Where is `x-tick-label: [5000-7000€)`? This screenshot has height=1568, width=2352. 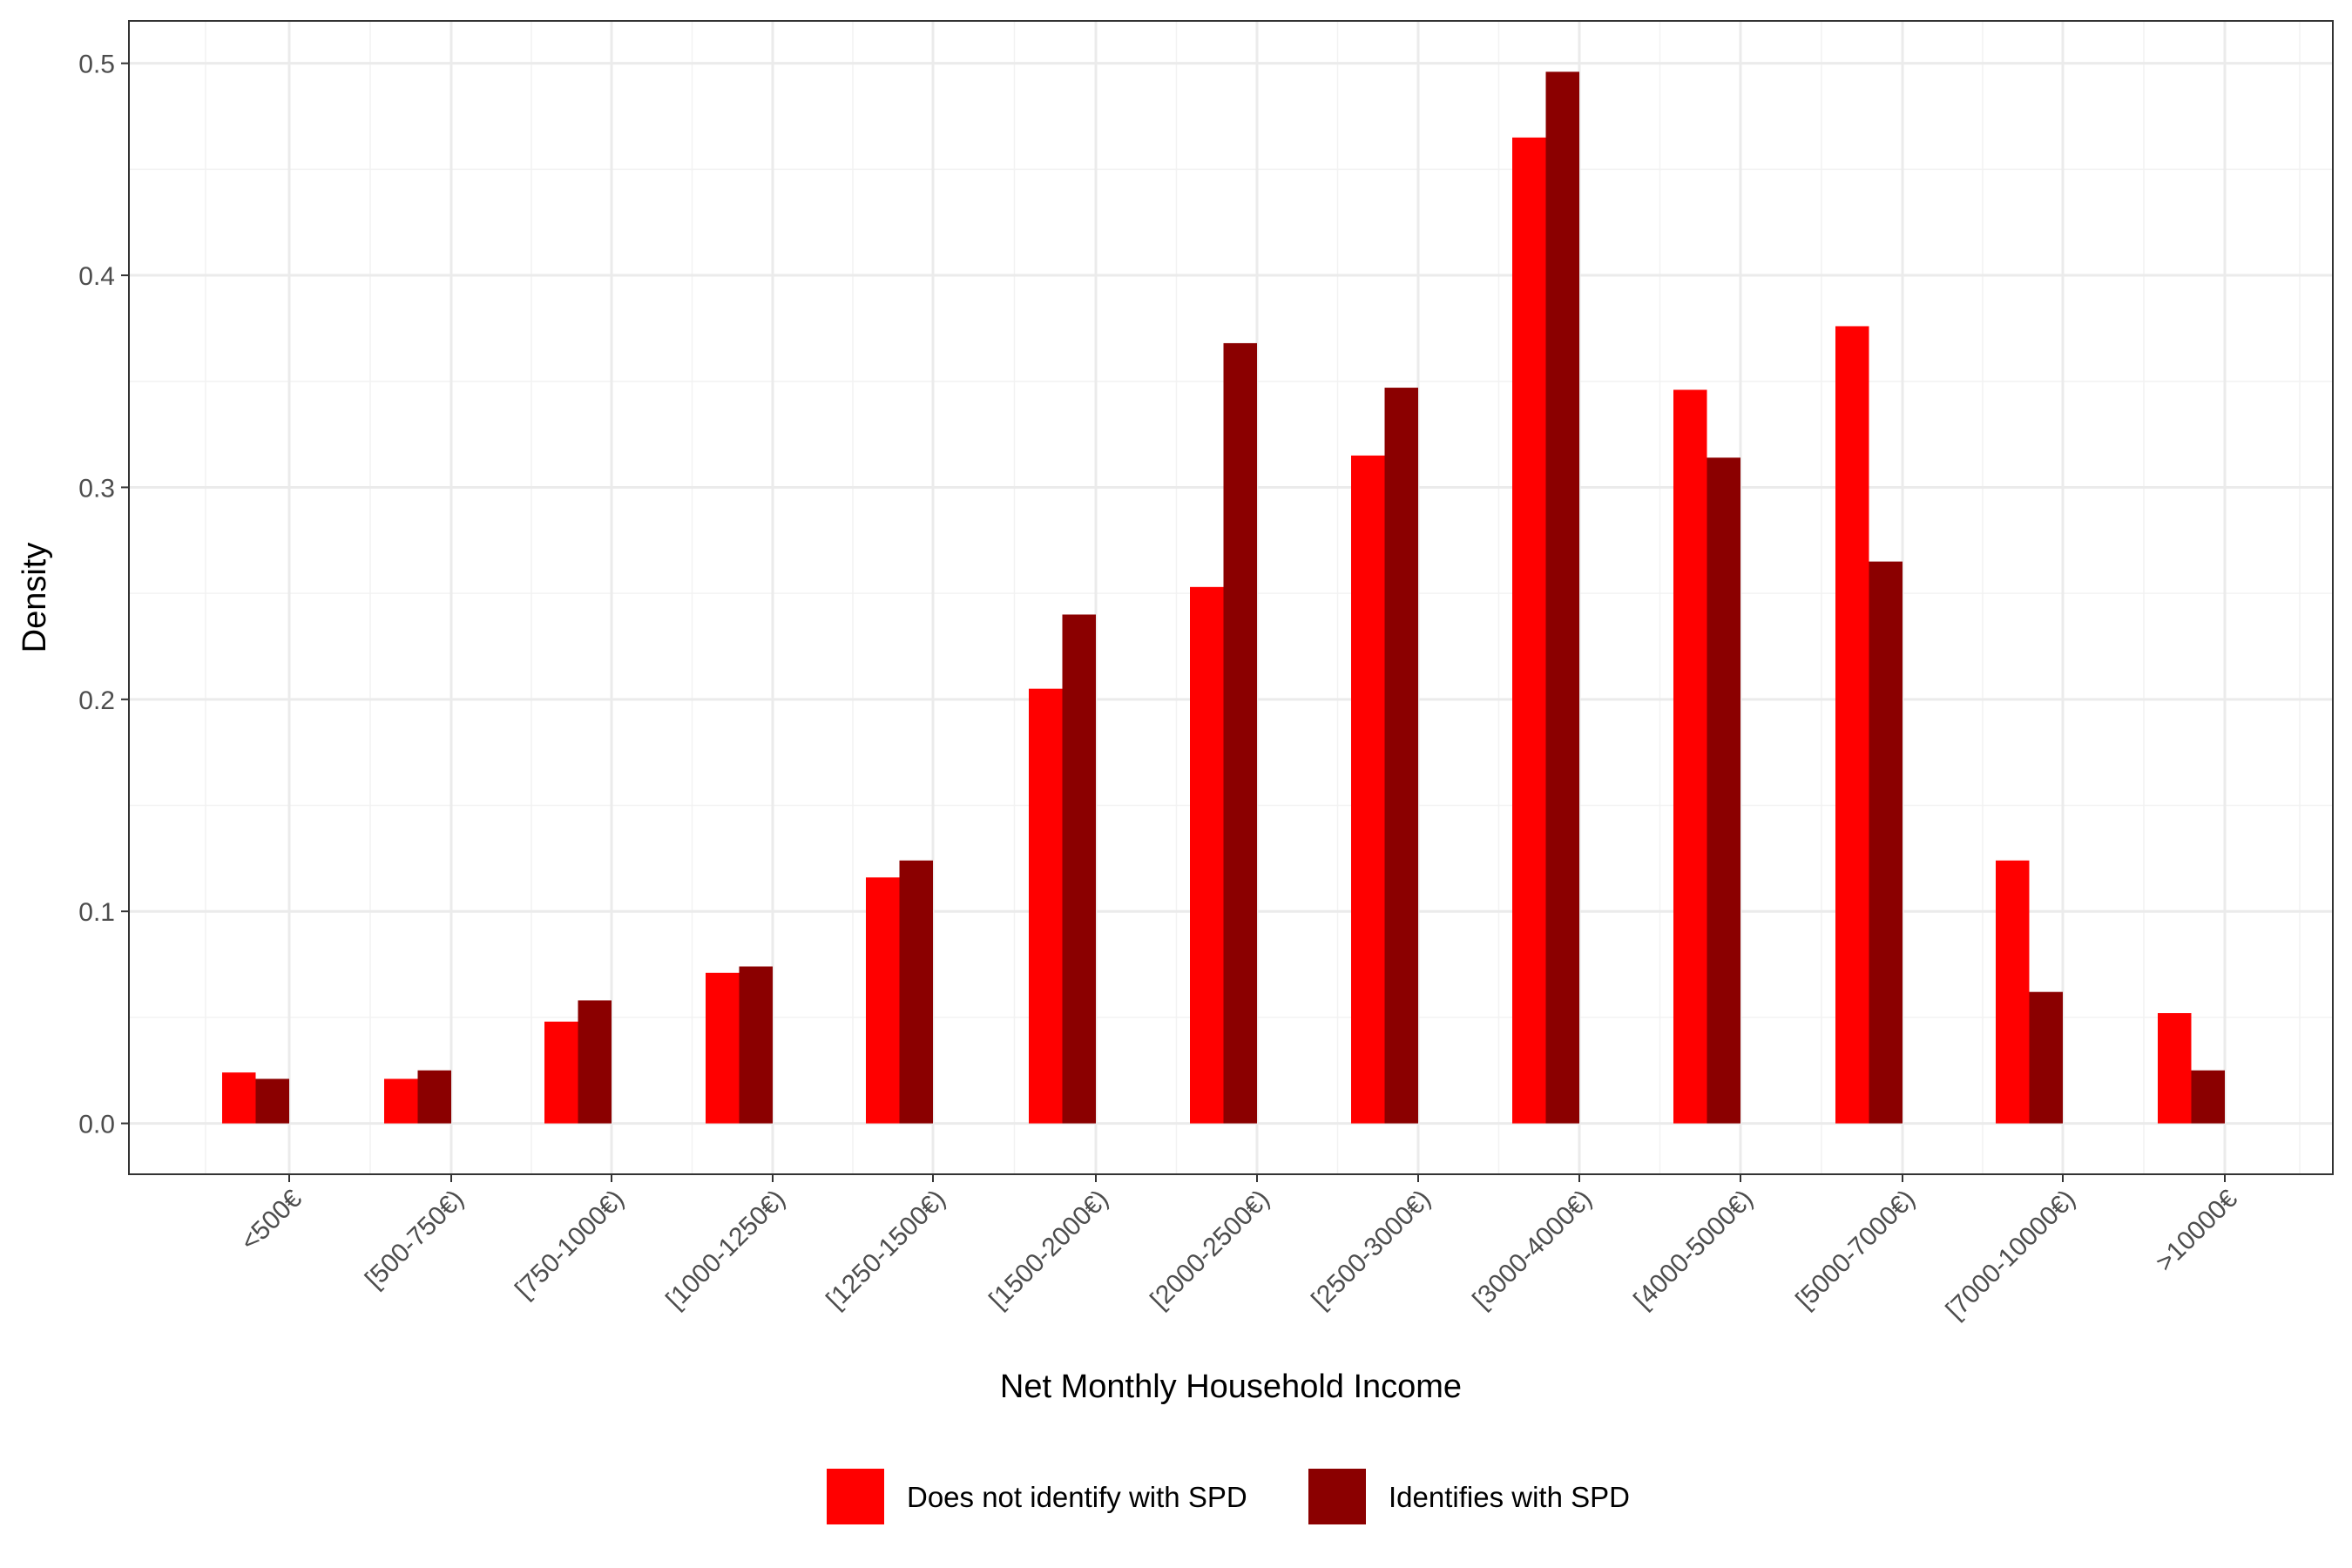 x-tick-label: [5000-7000€) is located at coordinates (1856, 1250).